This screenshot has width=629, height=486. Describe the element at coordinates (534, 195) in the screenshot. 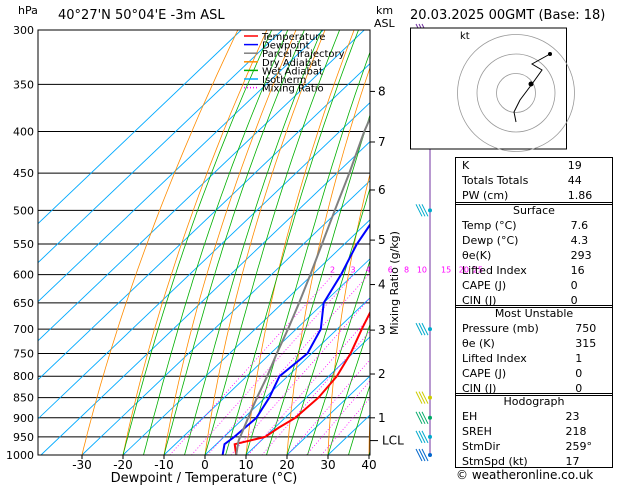

I see `index-row: PW (cm) 1.86` at that location.